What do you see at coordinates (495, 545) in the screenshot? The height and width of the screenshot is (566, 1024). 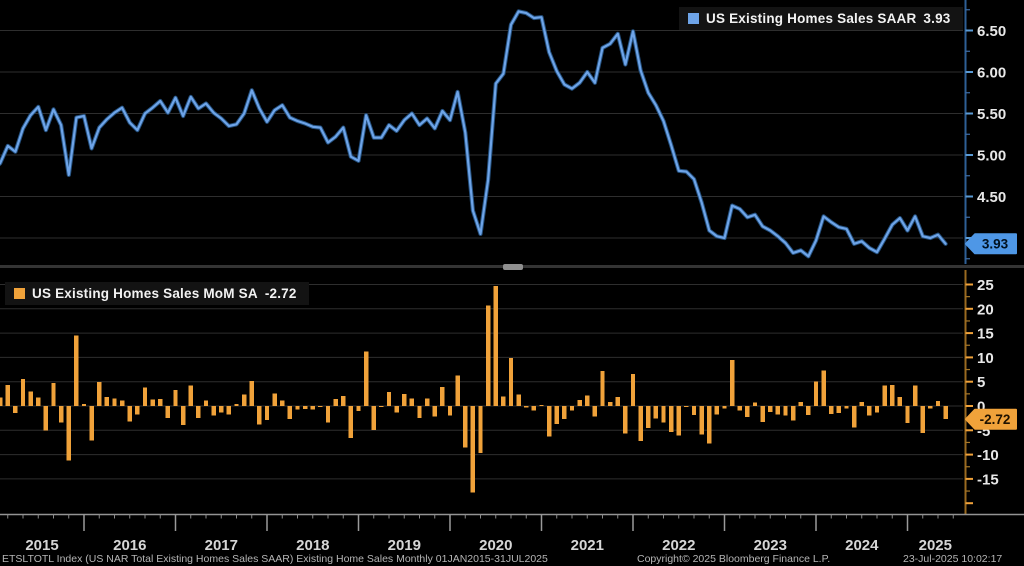 I see `x-axis-year-label: 2020` at bounding box center [495, 545].